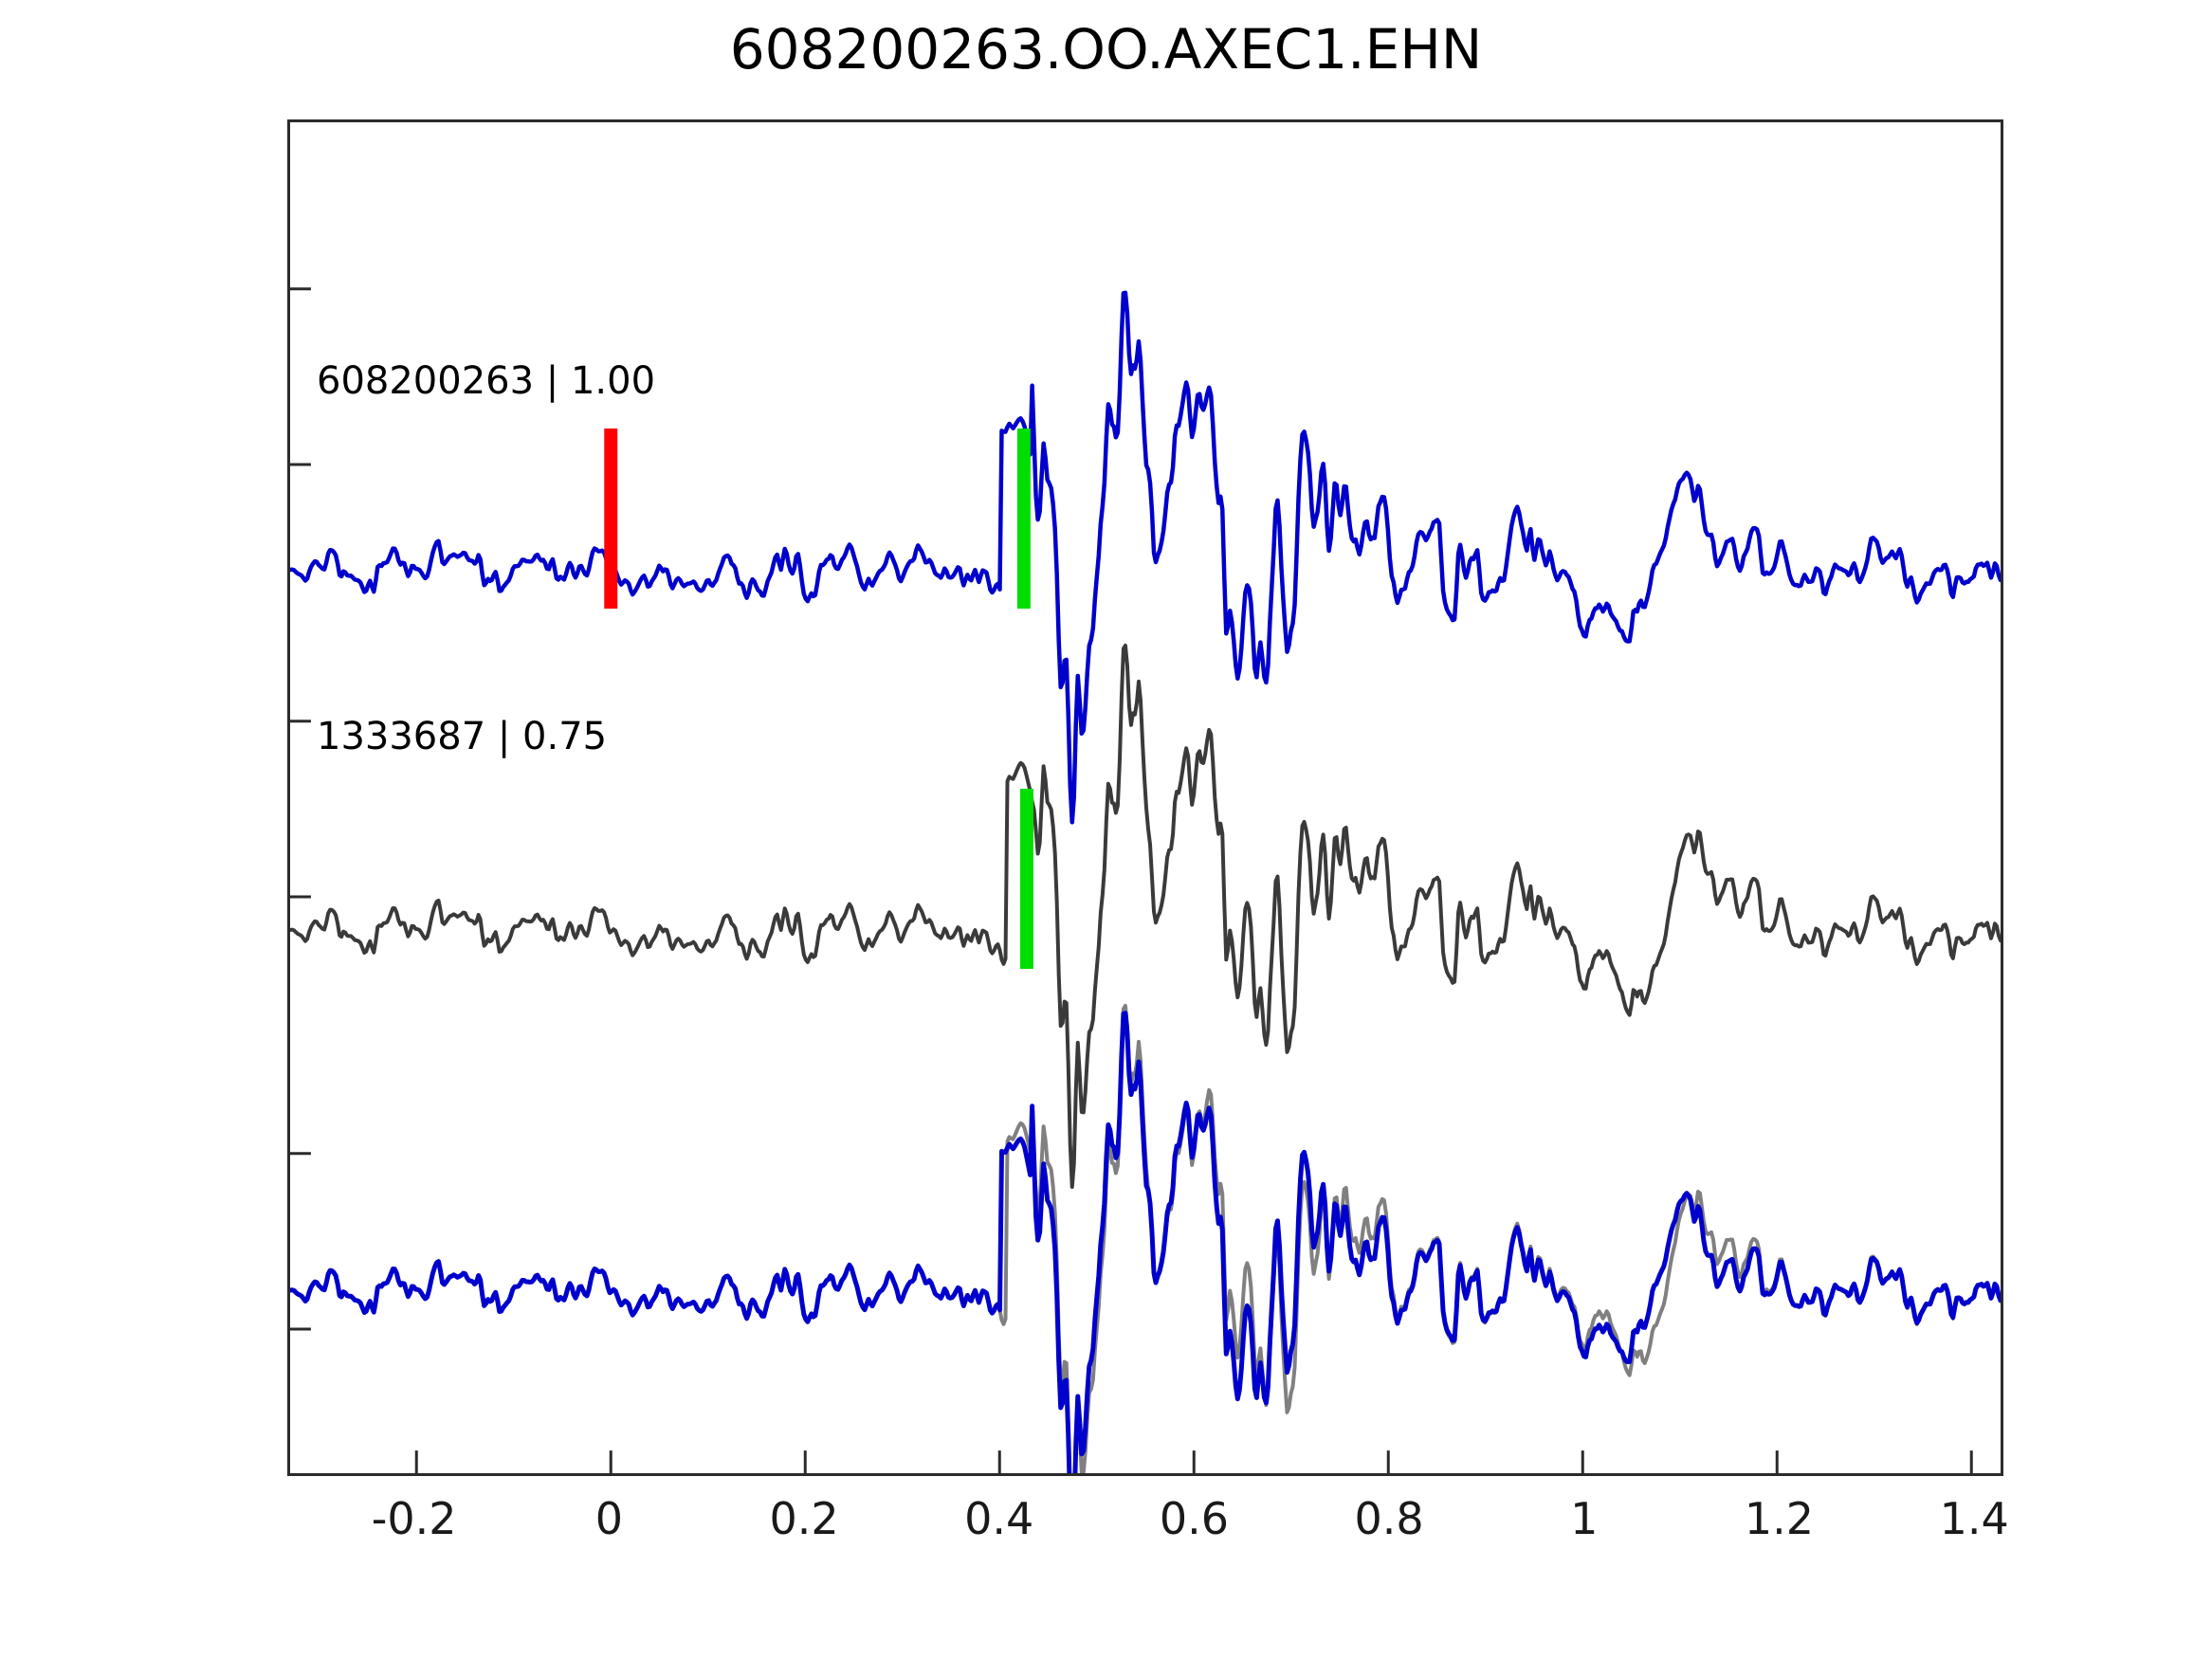 Image resolution: width=2212 pixels, height=1659 pixels. What do you see at coordinates (818, 698) in the screenshot?
I see `pick-markers` at bounding box center [818, 698].